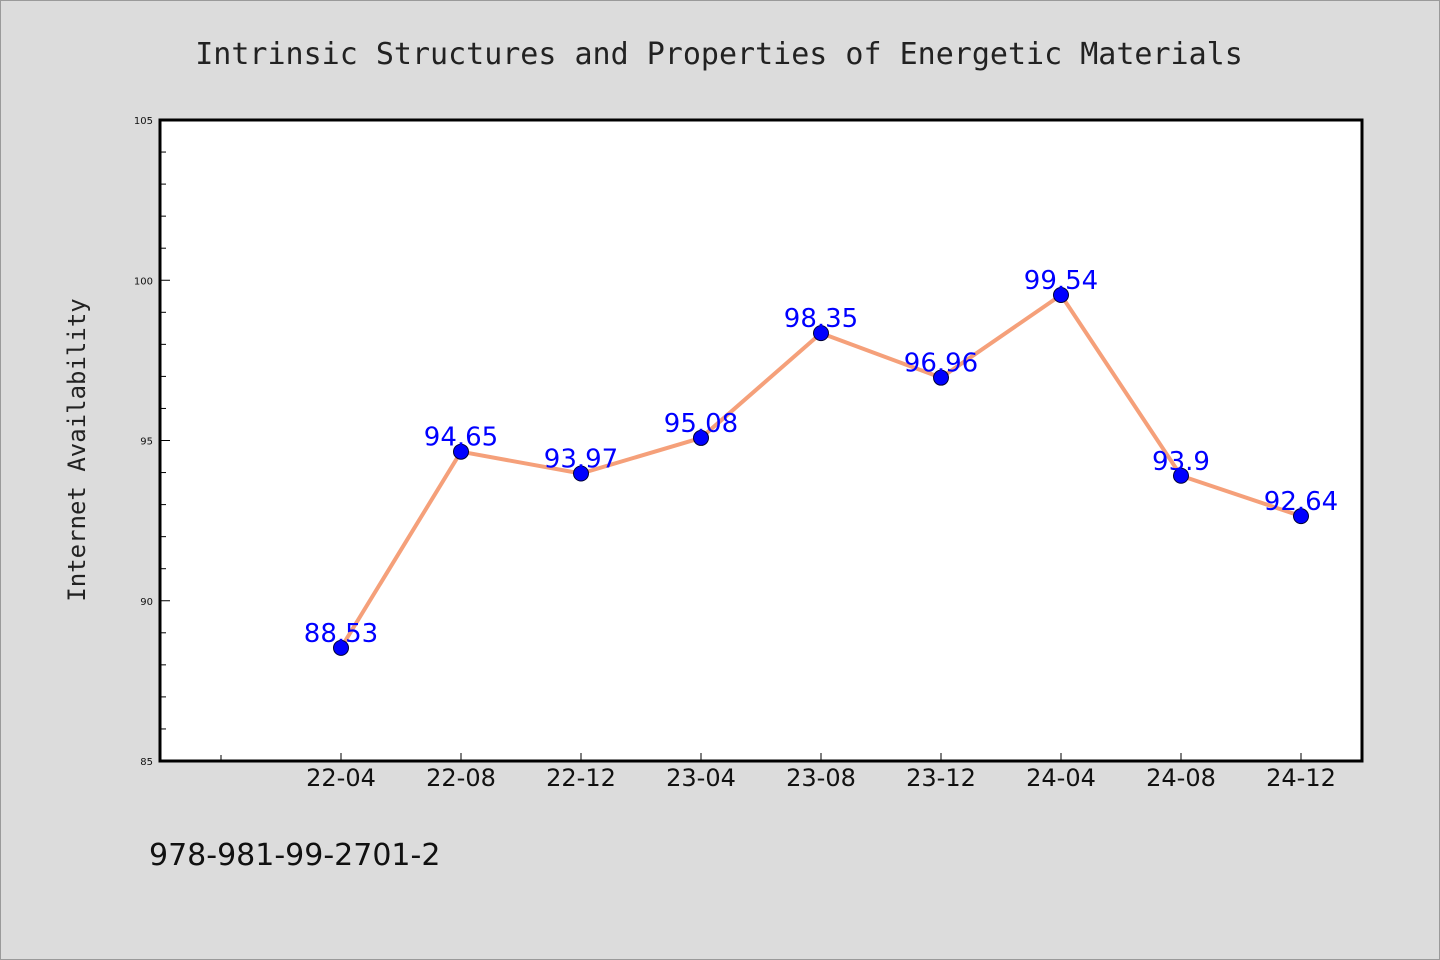 The width and height of the screenshot is (1440, 960). I want to click on data-label: 92.64, so click(1301, 502).